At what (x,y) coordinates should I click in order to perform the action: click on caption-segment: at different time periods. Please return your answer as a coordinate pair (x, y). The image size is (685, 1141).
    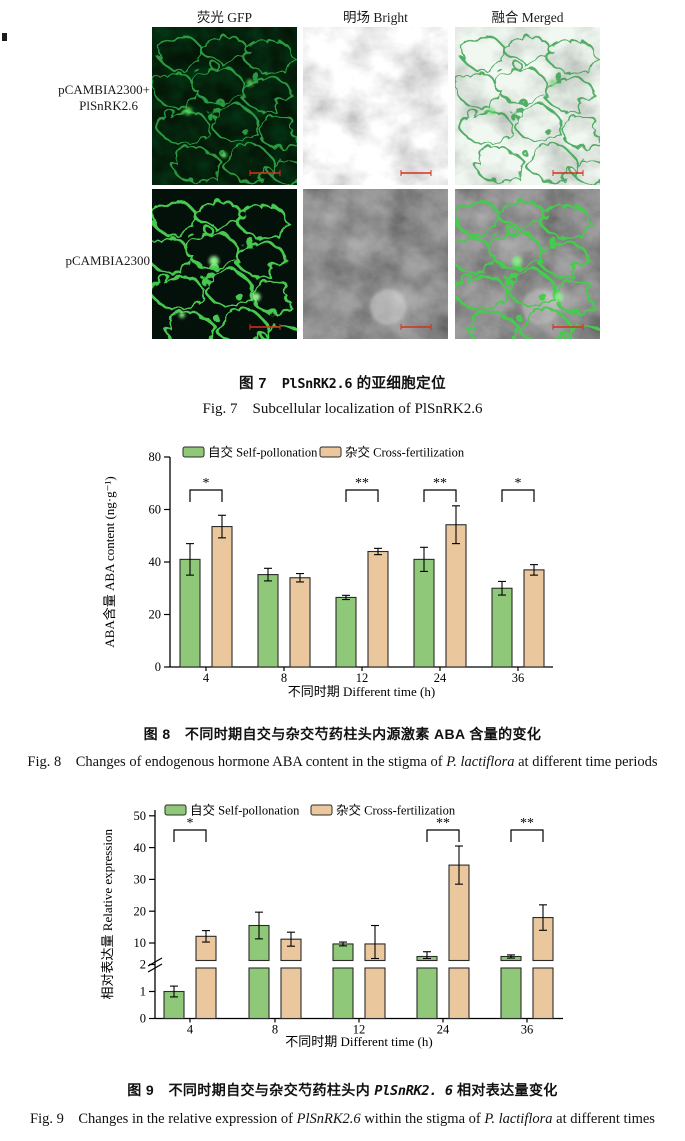
    Looking at the image, I should click on (586, 762).